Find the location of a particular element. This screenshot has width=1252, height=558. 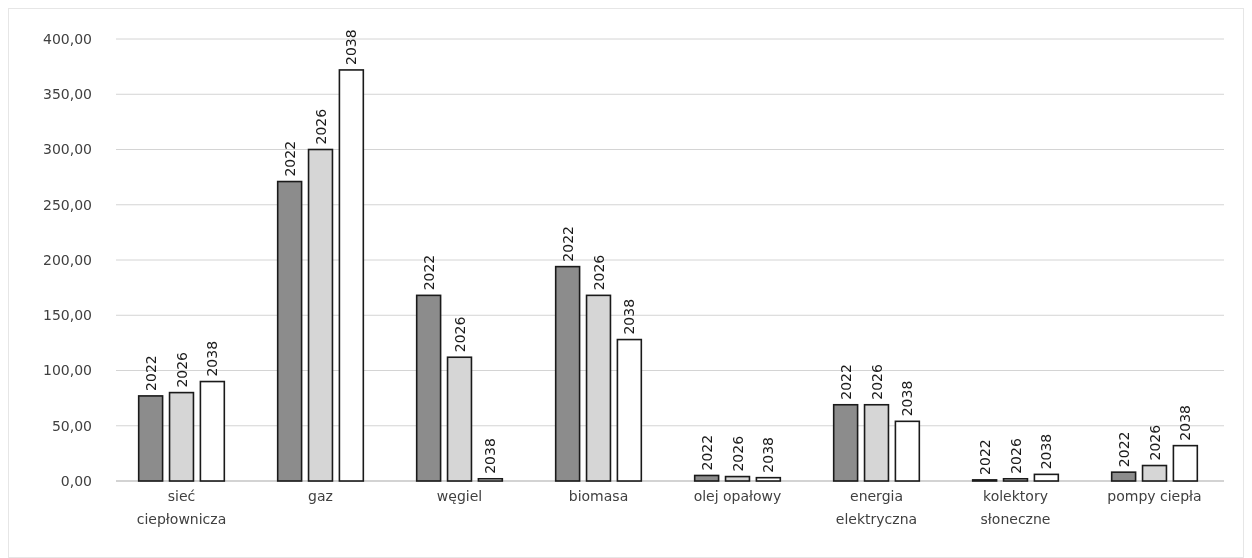

y-tick-label: 350,00 is located at coordinates (67, 94).